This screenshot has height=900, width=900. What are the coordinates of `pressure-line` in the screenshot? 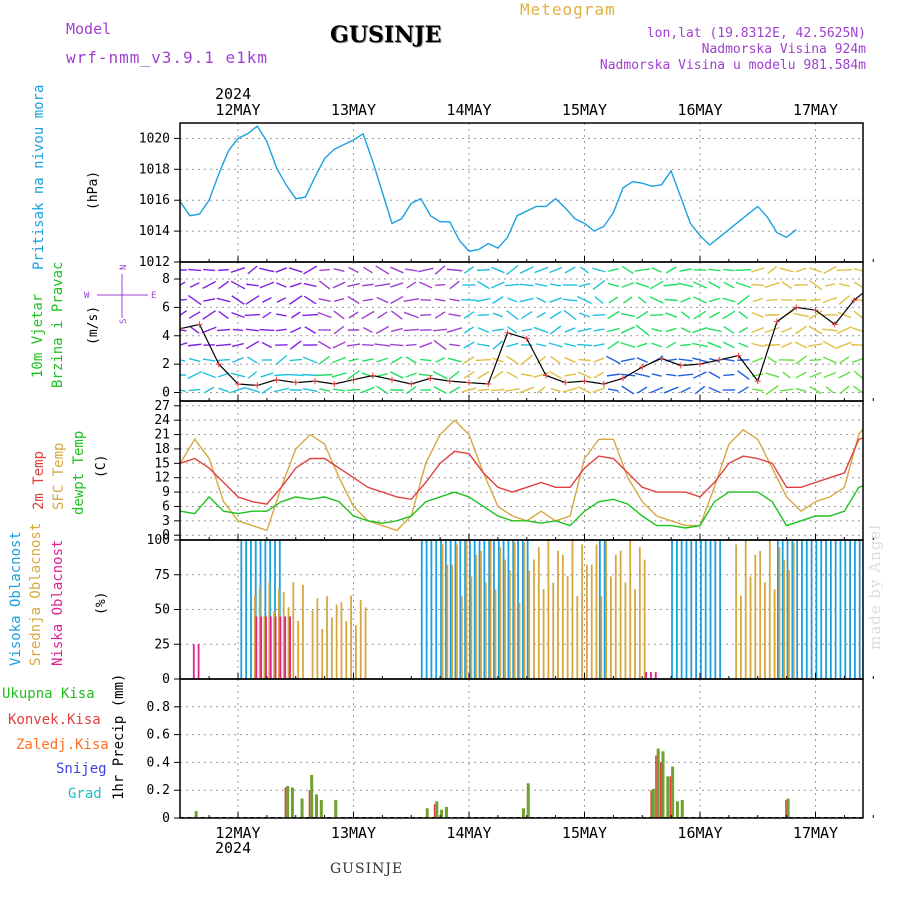 It's located at (488, 188).